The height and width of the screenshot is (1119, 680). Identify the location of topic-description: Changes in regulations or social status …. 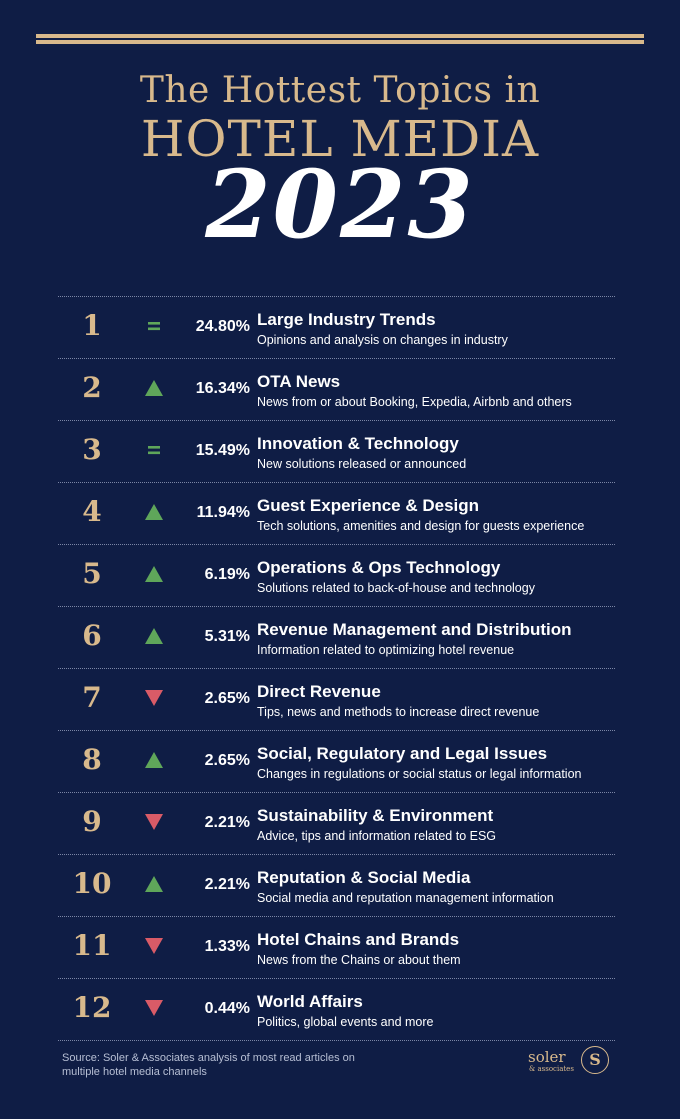
(419, 774).